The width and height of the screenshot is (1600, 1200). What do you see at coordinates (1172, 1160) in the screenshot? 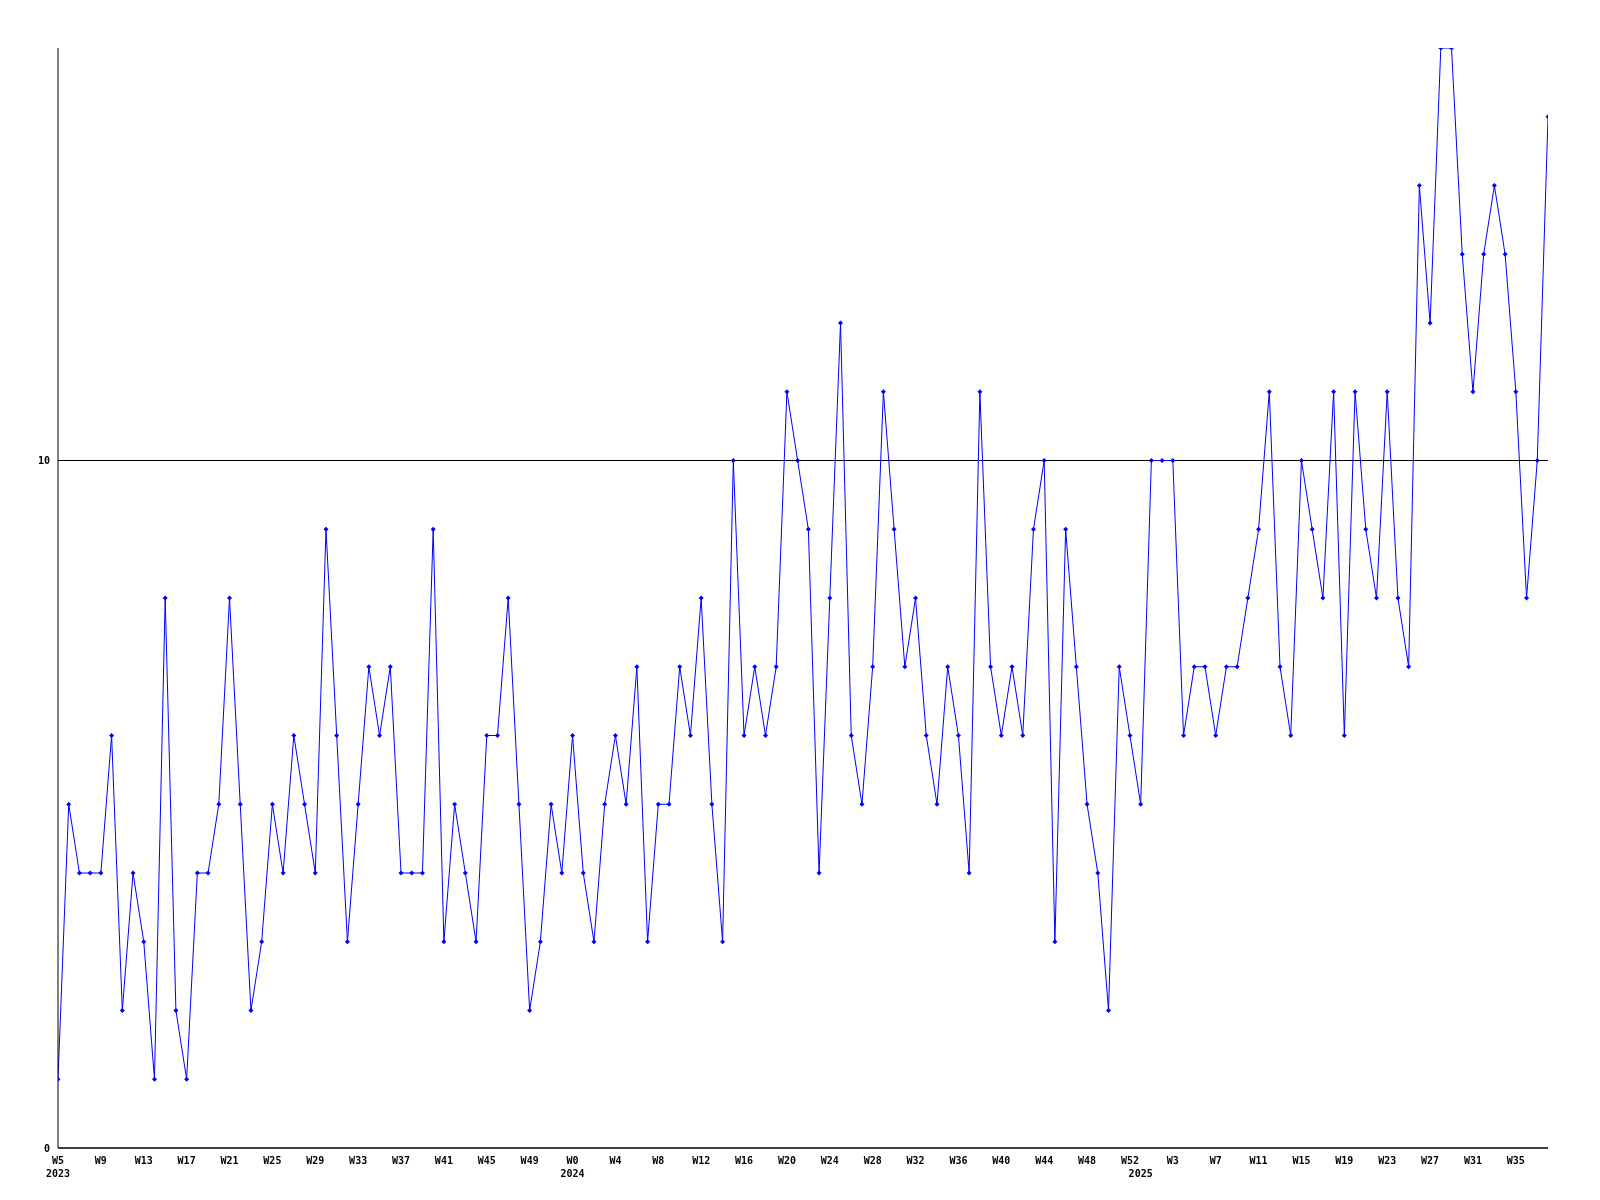
I see `x-tick-label: W3` at bounding box center [1172, 1160].